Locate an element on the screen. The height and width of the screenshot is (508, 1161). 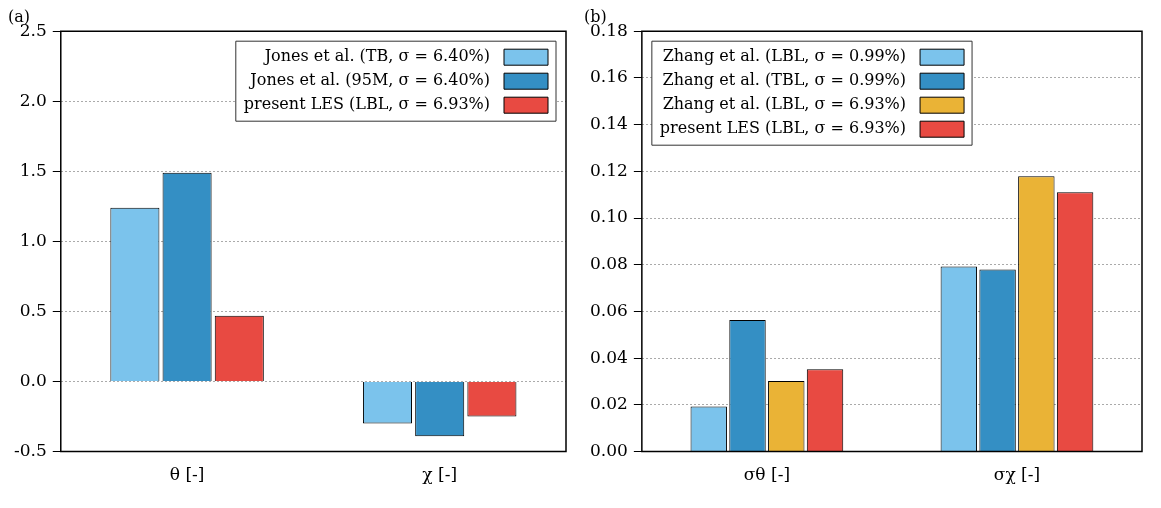
legend-label: Jones et al. (TB, σ = 6.40%) is located at coordinates (376, 56).